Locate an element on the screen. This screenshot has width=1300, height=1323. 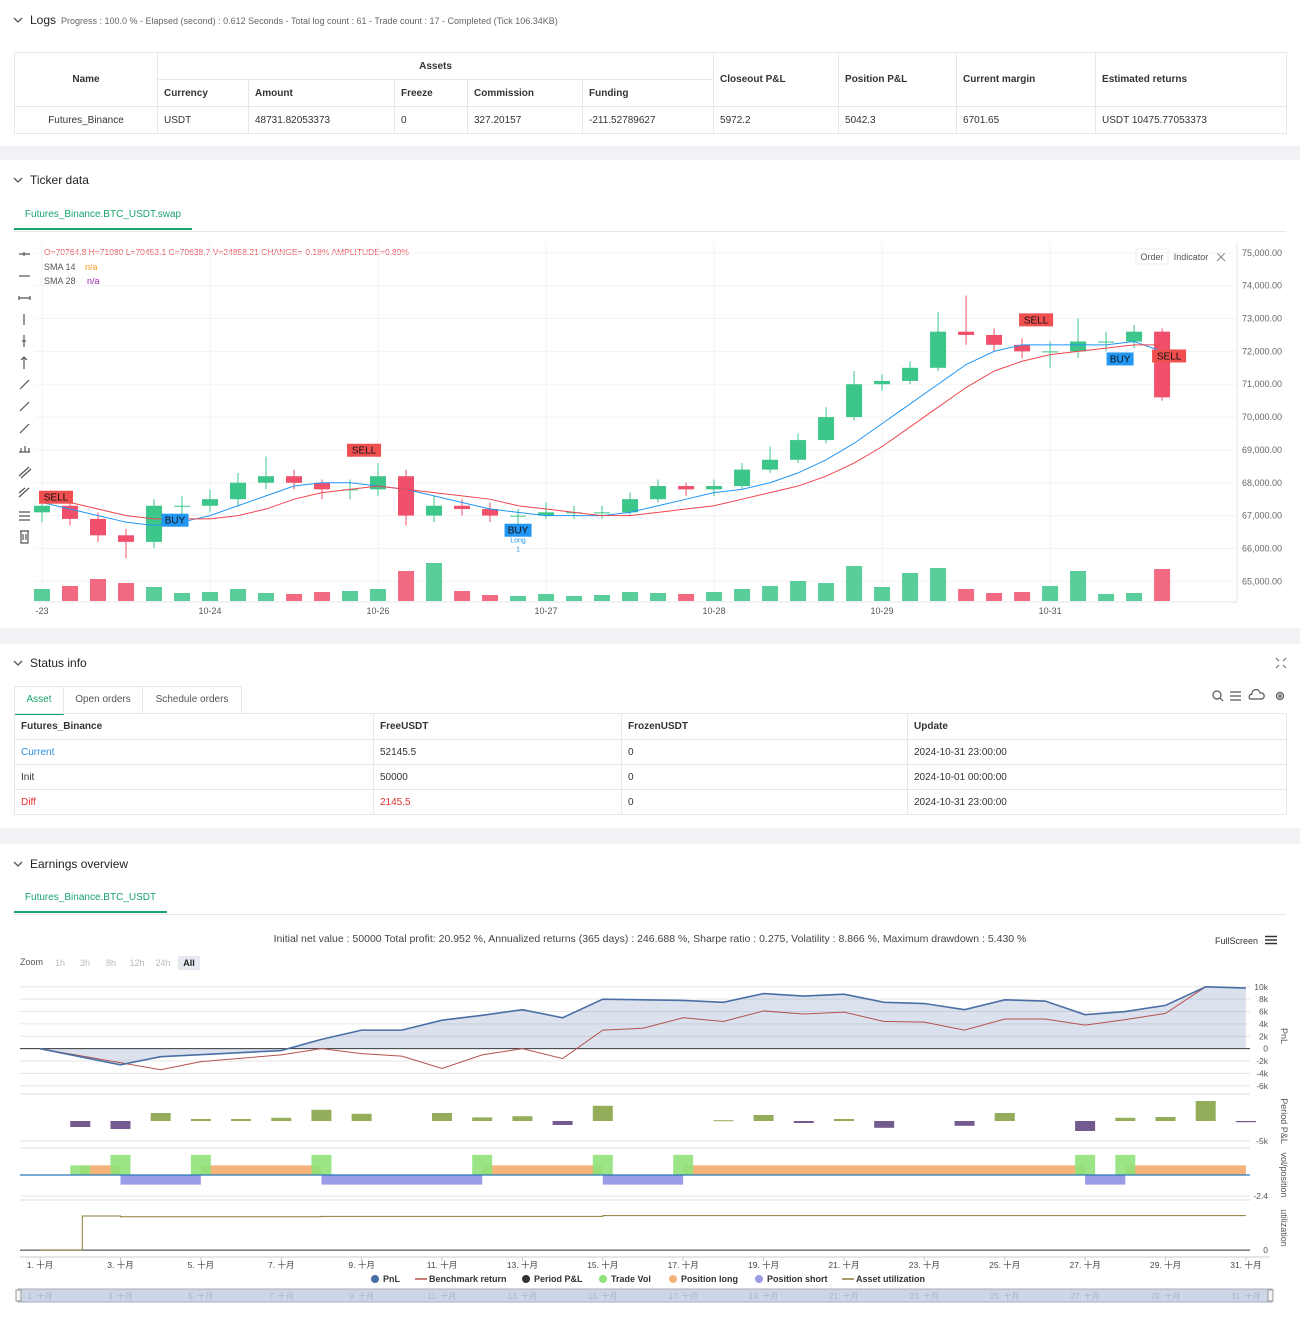
legend-label: Period P&L is located at coordinates (558, 1279).